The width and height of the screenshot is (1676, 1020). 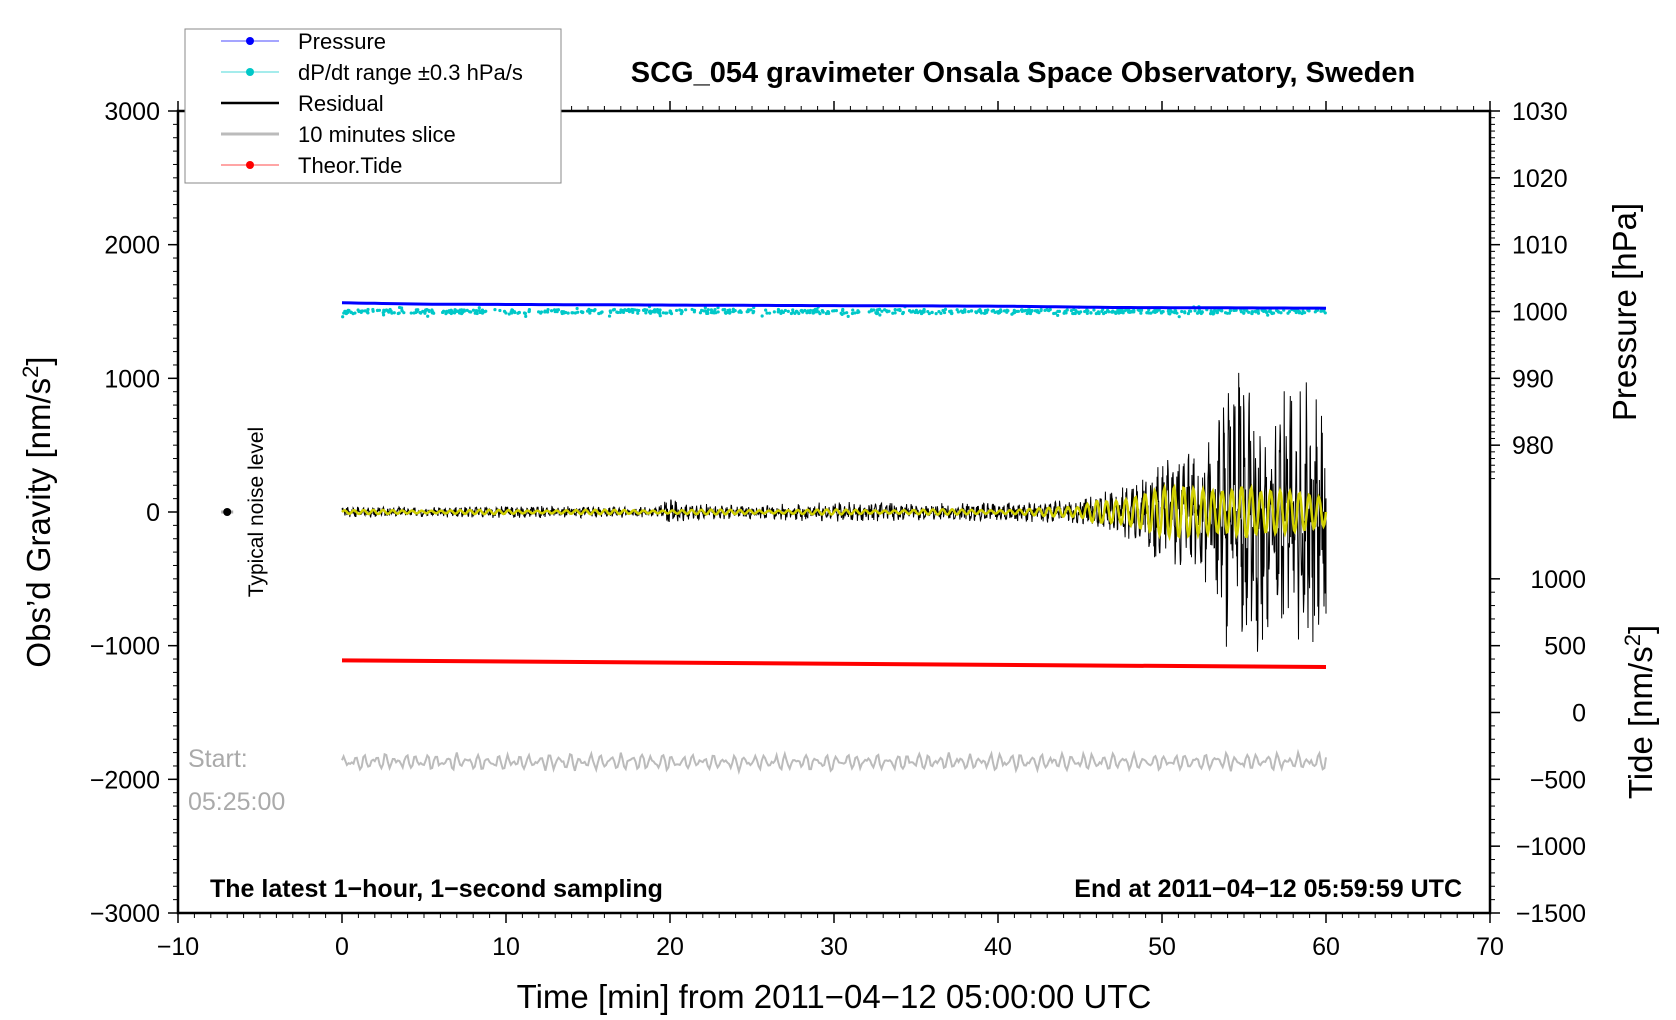 I want to click on slice-start-label: Start:, so click(x=218, y=759).